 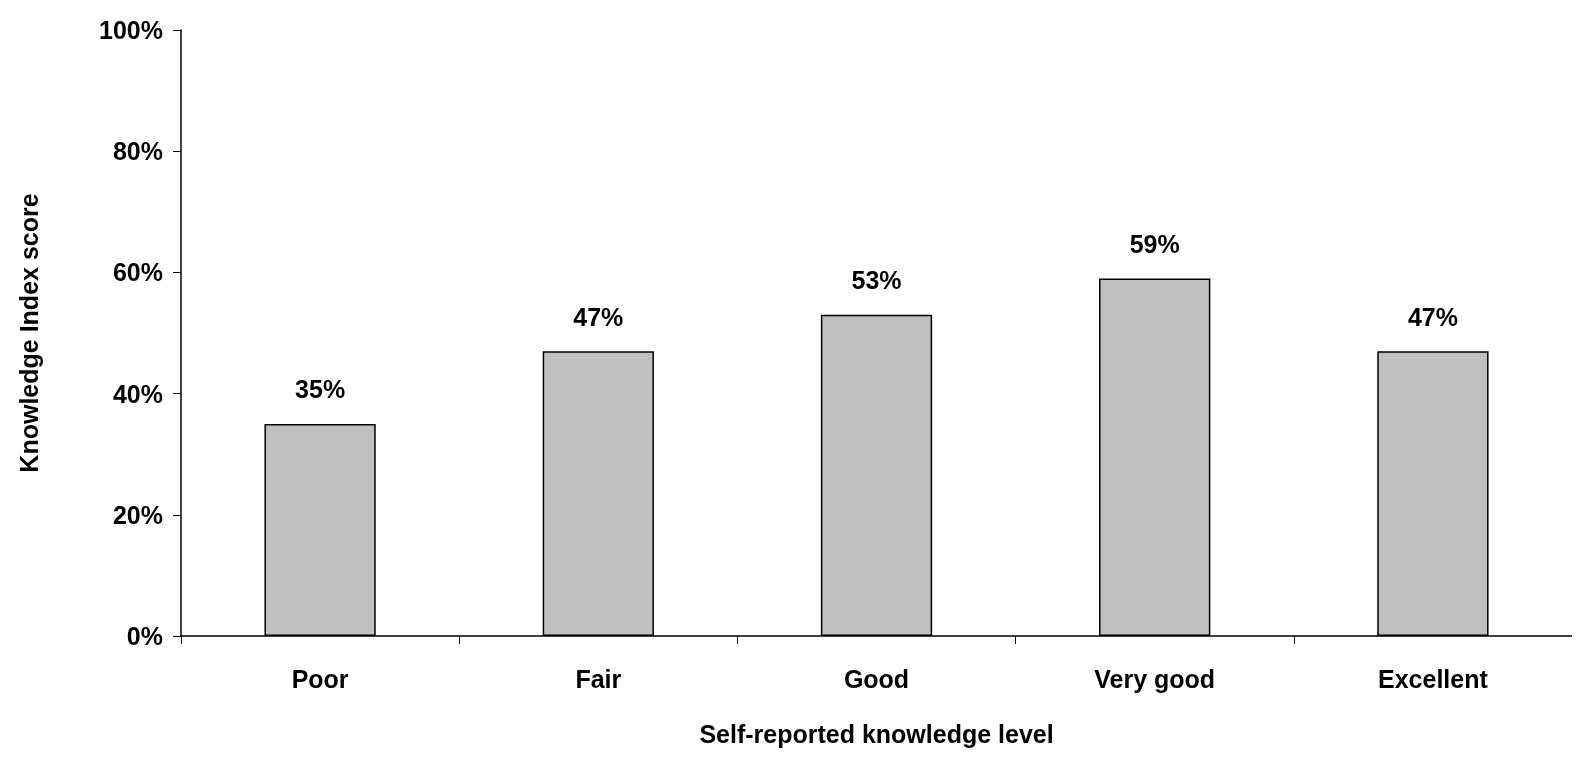 I want to click on y-tick-label: 80%, so click(x=137, y=151).